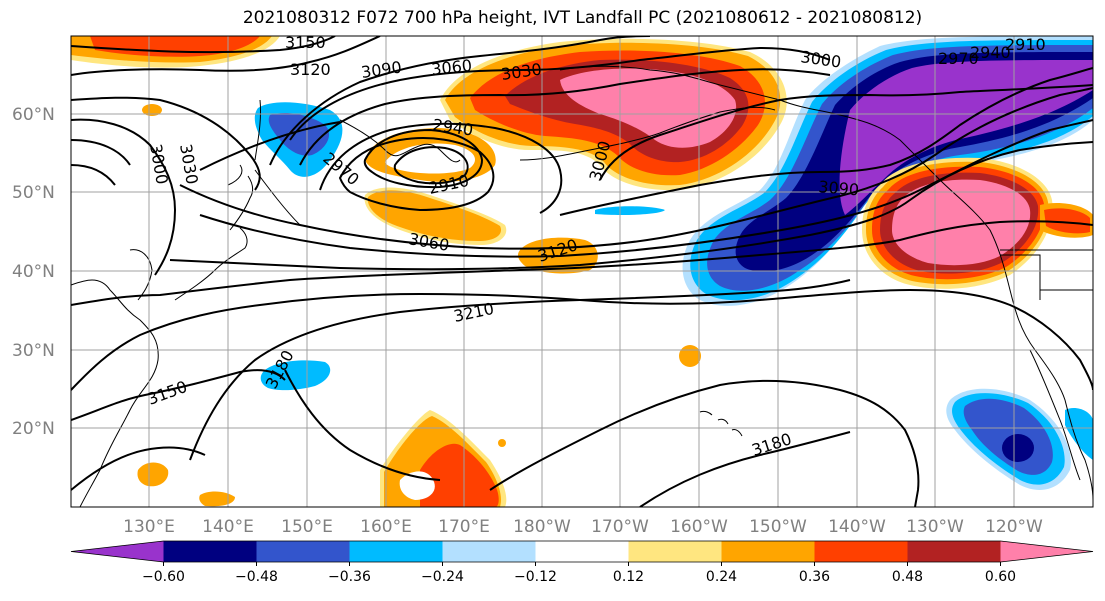 Image resolution: width=1105 pixels, height=601 pixels. Describe the element at coordinates (628, 577) in the screenshot. I see `colorbar-tick-label: 0.12` at that location.